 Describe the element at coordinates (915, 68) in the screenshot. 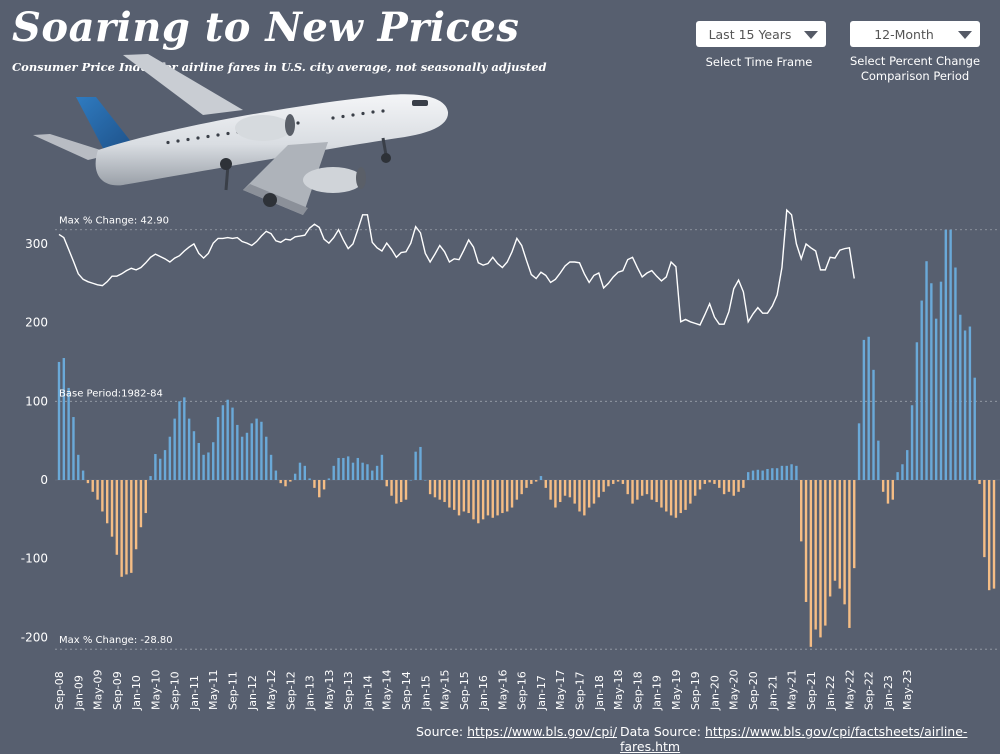

I see `comparison-period-label: Select Percent Change Comparison Period` at that location.